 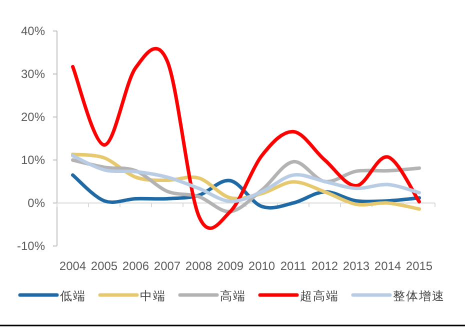 What do you see at coordinates (356, 266) in the screenshot?
I see `x-tick-label: 2013` at bounding box center [356, 266].